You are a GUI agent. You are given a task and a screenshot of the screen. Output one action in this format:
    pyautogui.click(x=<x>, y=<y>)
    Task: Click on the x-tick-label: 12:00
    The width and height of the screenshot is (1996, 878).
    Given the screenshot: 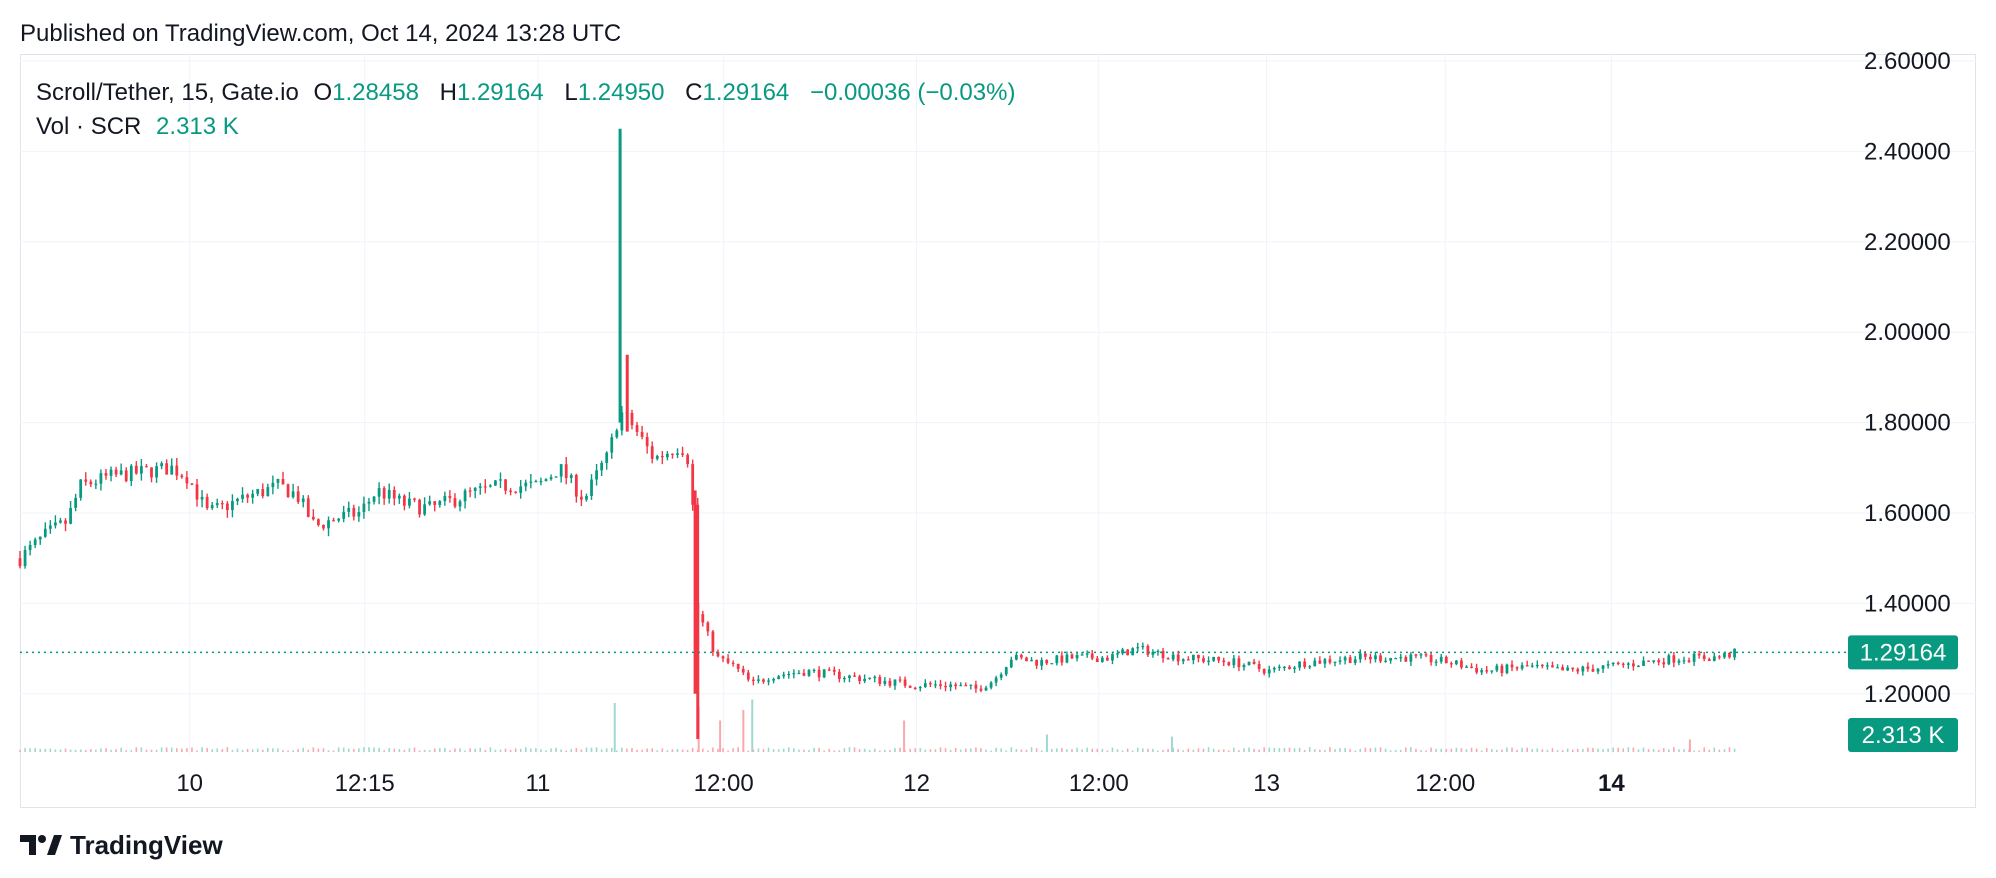 What is the action you would take?
    pyautogui.click(x=1099, y=783)
    